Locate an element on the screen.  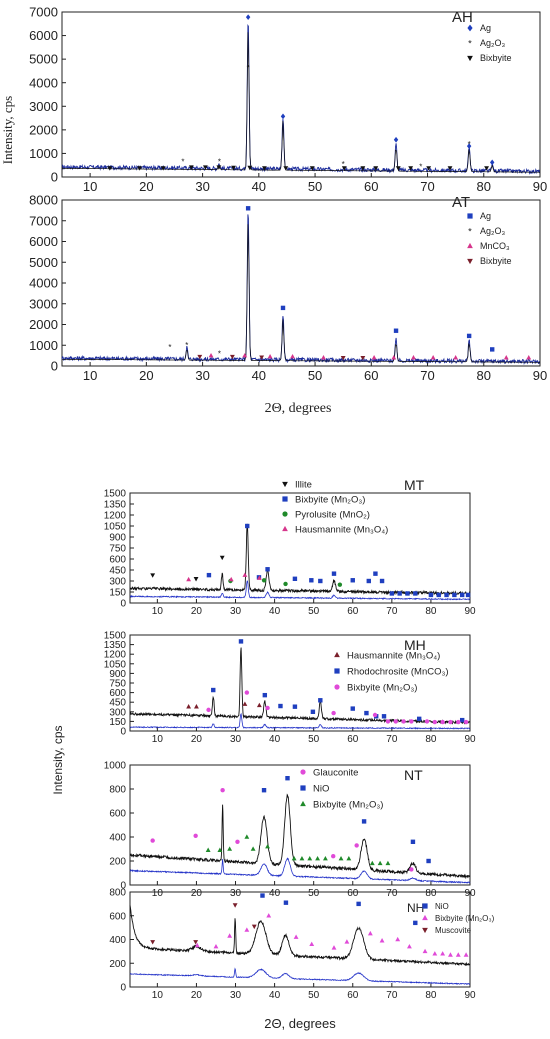
y-tick-label: 1000 is located at coordinates (43, 153).